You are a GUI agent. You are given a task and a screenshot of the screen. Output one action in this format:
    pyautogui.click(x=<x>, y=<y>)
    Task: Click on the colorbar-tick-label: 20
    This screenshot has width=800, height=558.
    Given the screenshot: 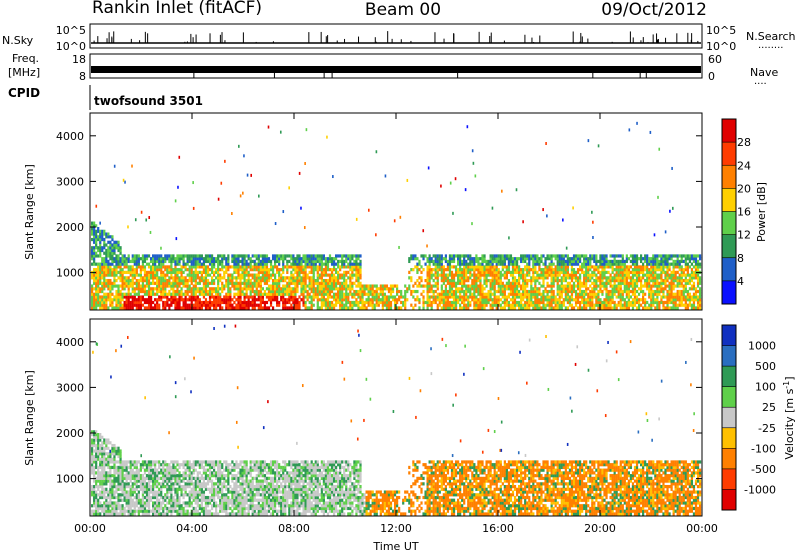 What is the action you would take?
    pyautogui.click(x=744, y=188)
    